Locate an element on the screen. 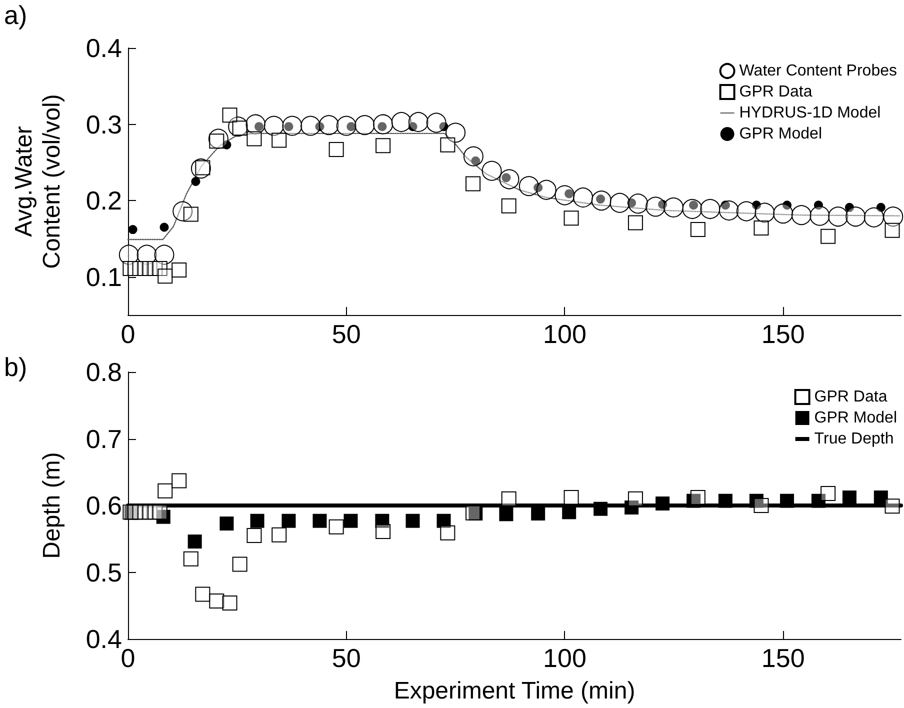  y-tick-label: 0.7 is located at coordinates (104, 439).